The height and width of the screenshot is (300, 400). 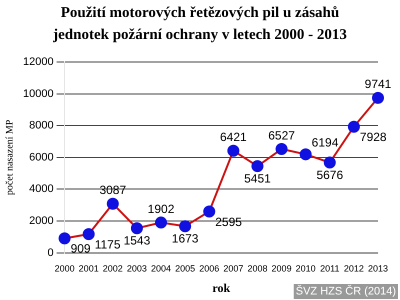 What do you see at coordinates (258, 178) in the screenshot?
I see `data-label: 5451` at bounding box center [258, 178].